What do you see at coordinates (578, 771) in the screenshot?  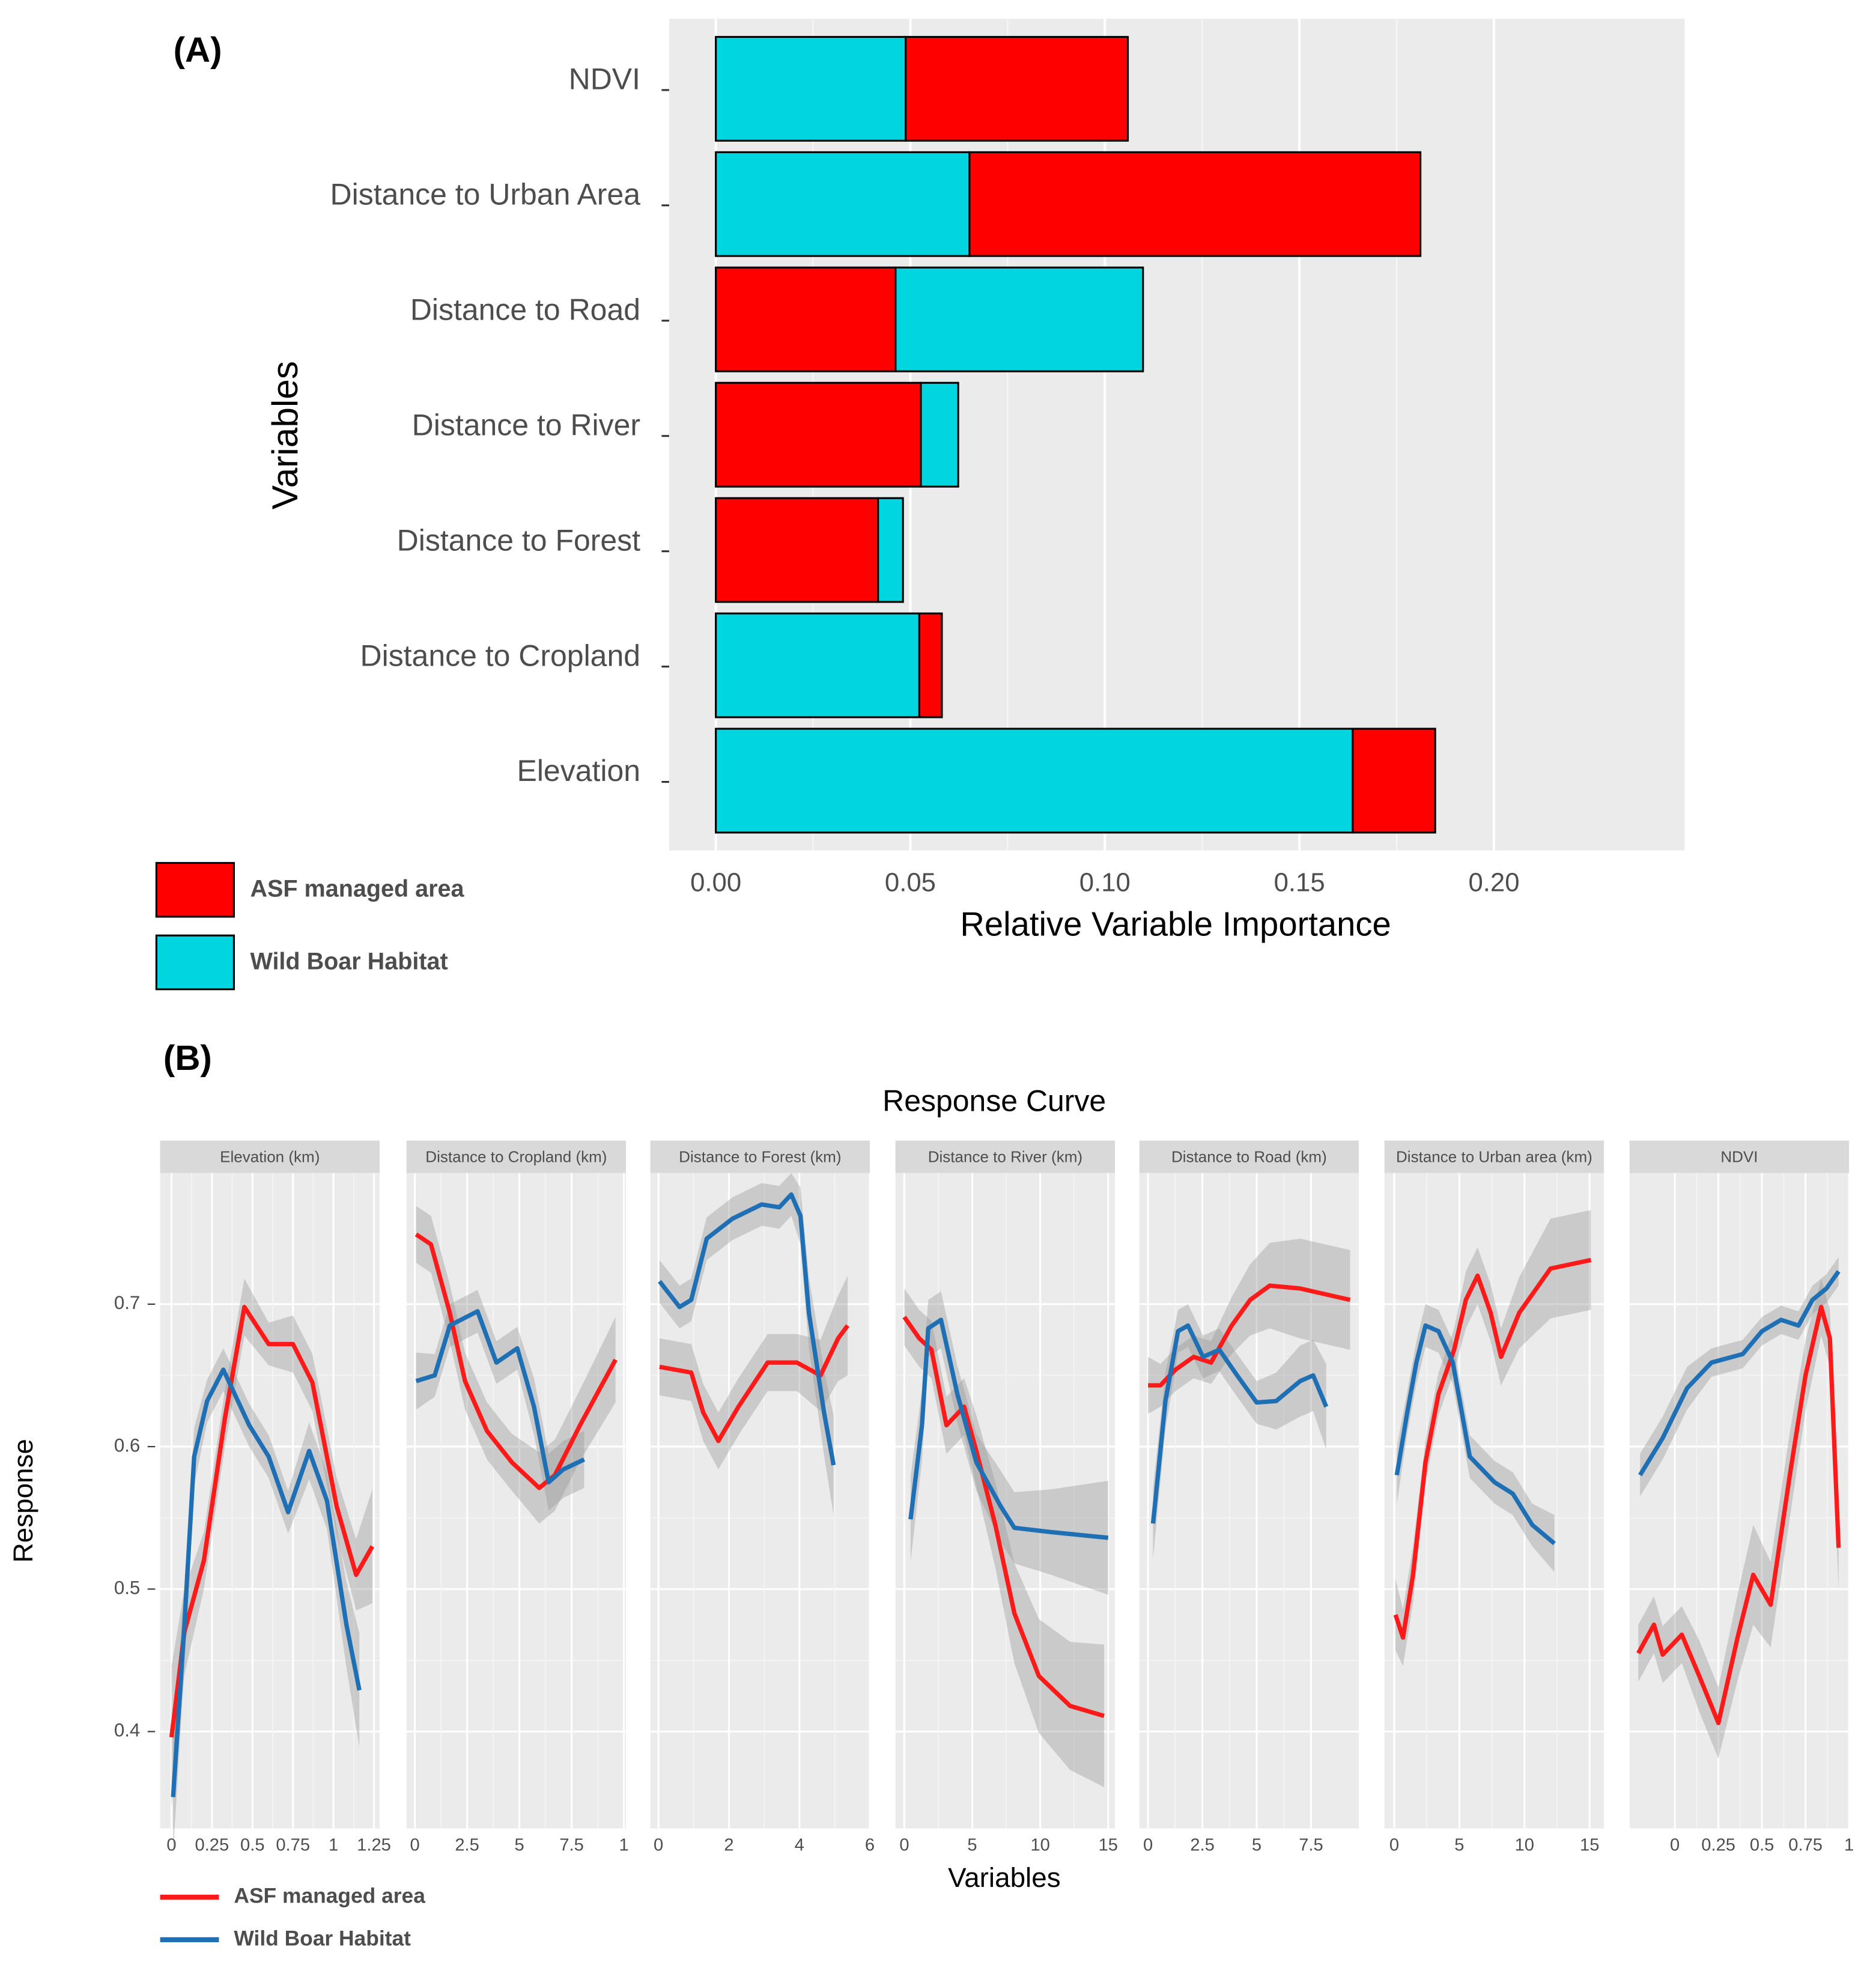 I see `y-tick-label: Elevation` at bounding box center [578, 771].